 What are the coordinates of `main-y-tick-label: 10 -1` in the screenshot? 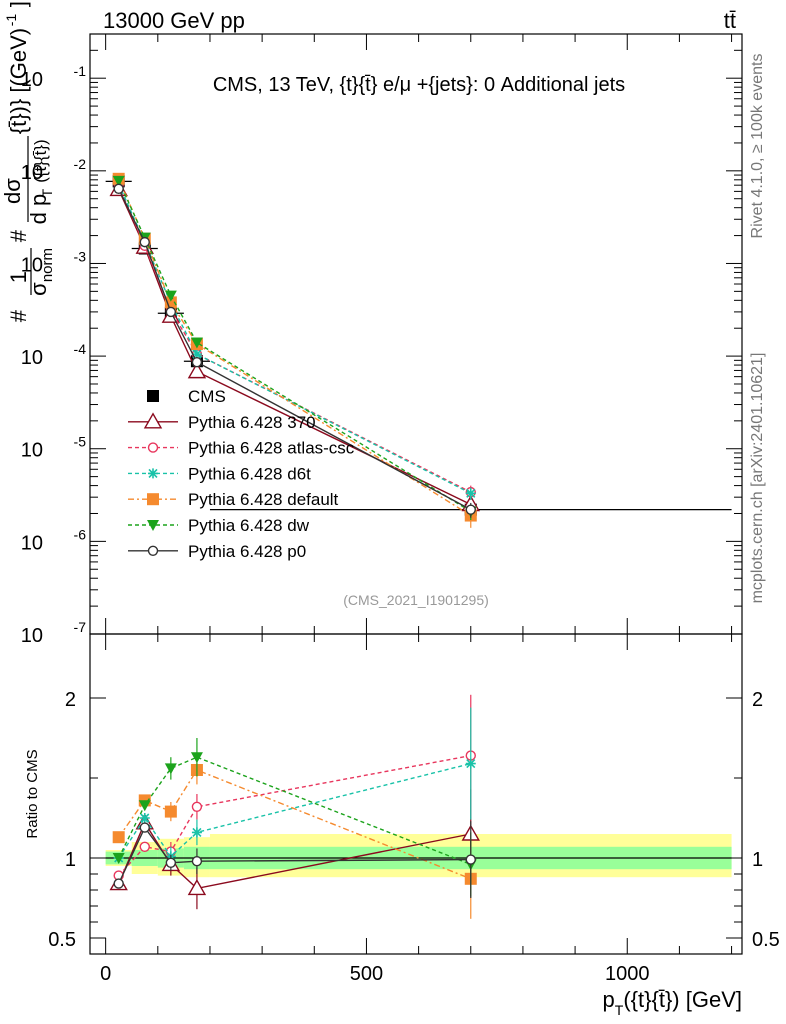 It's located at (53, 77).